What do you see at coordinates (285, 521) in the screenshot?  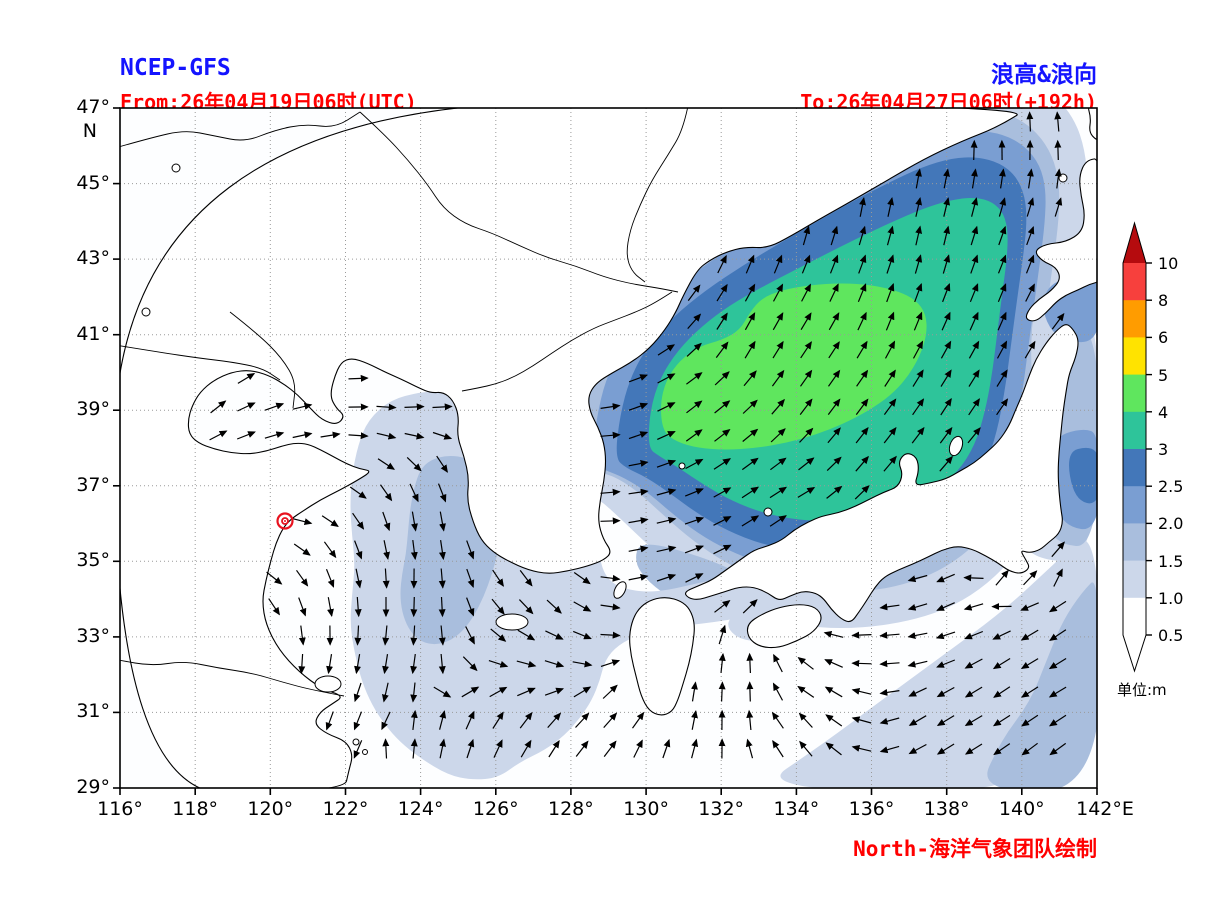 I see `location-marker` at bounding box center [285, 521].